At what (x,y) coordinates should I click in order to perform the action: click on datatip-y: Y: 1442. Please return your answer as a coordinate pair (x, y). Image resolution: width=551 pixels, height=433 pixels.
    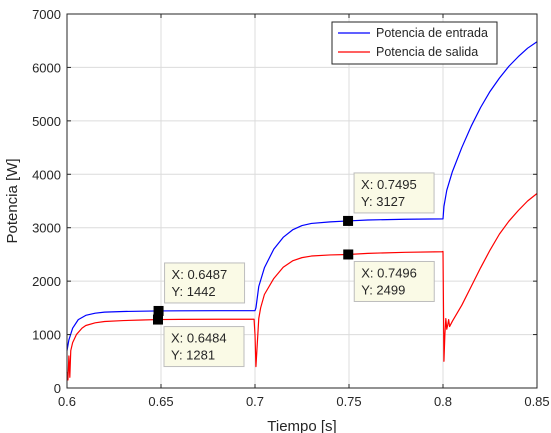
    Looking at the image, I should click on (194, 291).